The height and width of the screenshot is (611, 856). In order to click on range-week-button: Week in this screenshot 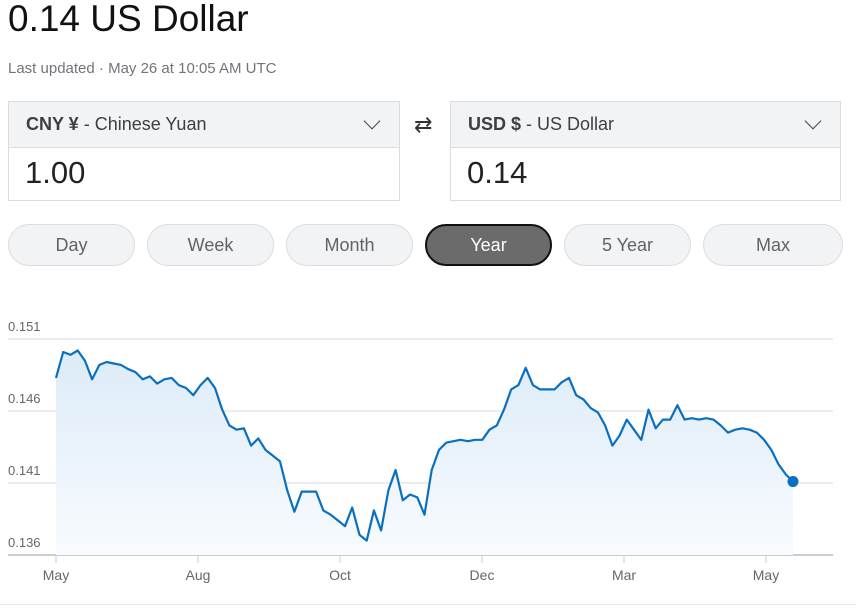, I will do `click(210, 245)`.